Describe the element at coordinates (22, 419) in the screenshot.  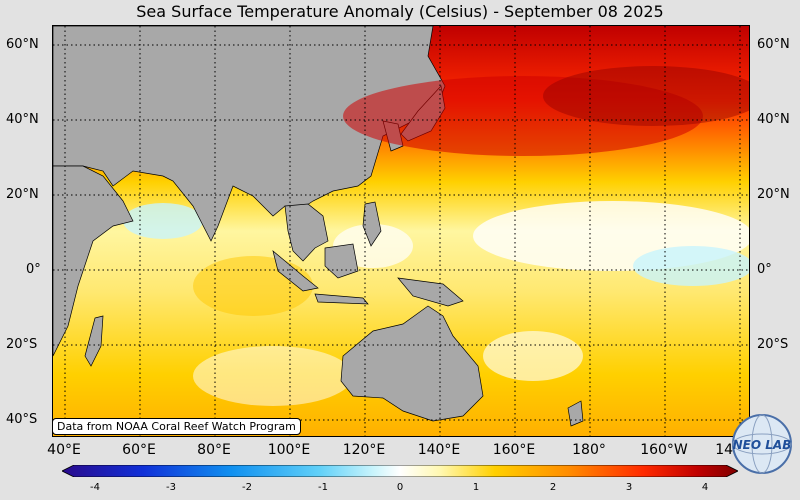
I see `lat-label-40s-left: 40°S` at that location.